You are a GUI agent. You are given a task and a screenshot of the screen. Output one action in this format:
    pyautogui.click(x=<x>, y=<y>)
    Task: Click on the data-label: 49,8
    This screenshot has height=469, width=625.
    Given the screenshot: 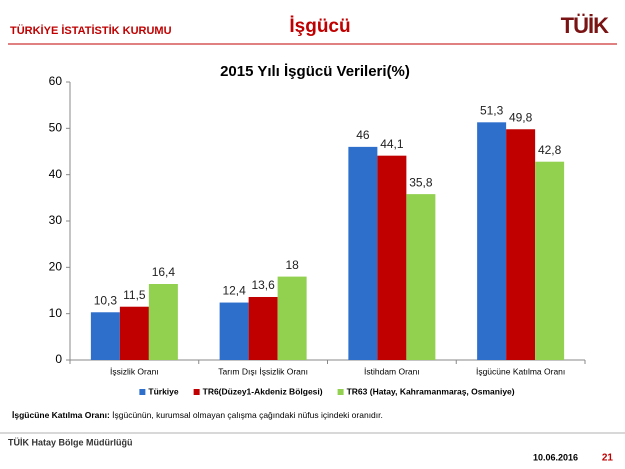 What is the action you would take?
    pyautogui.click(x=521, y=117)
    